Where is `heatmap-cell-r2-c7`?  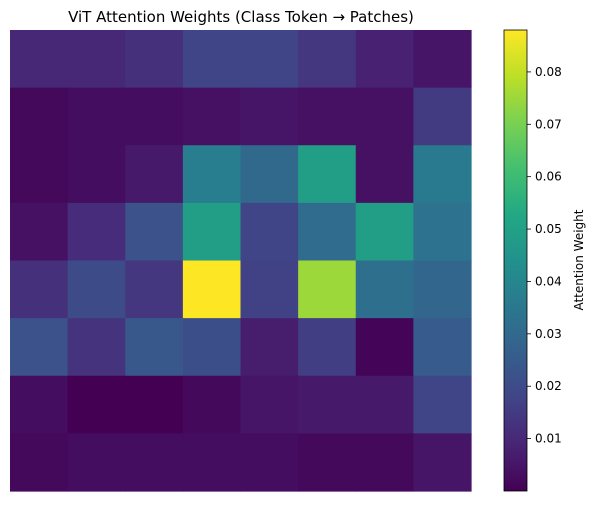
heatmap-cell-r2-c7 is located at coordinates (442, 174).